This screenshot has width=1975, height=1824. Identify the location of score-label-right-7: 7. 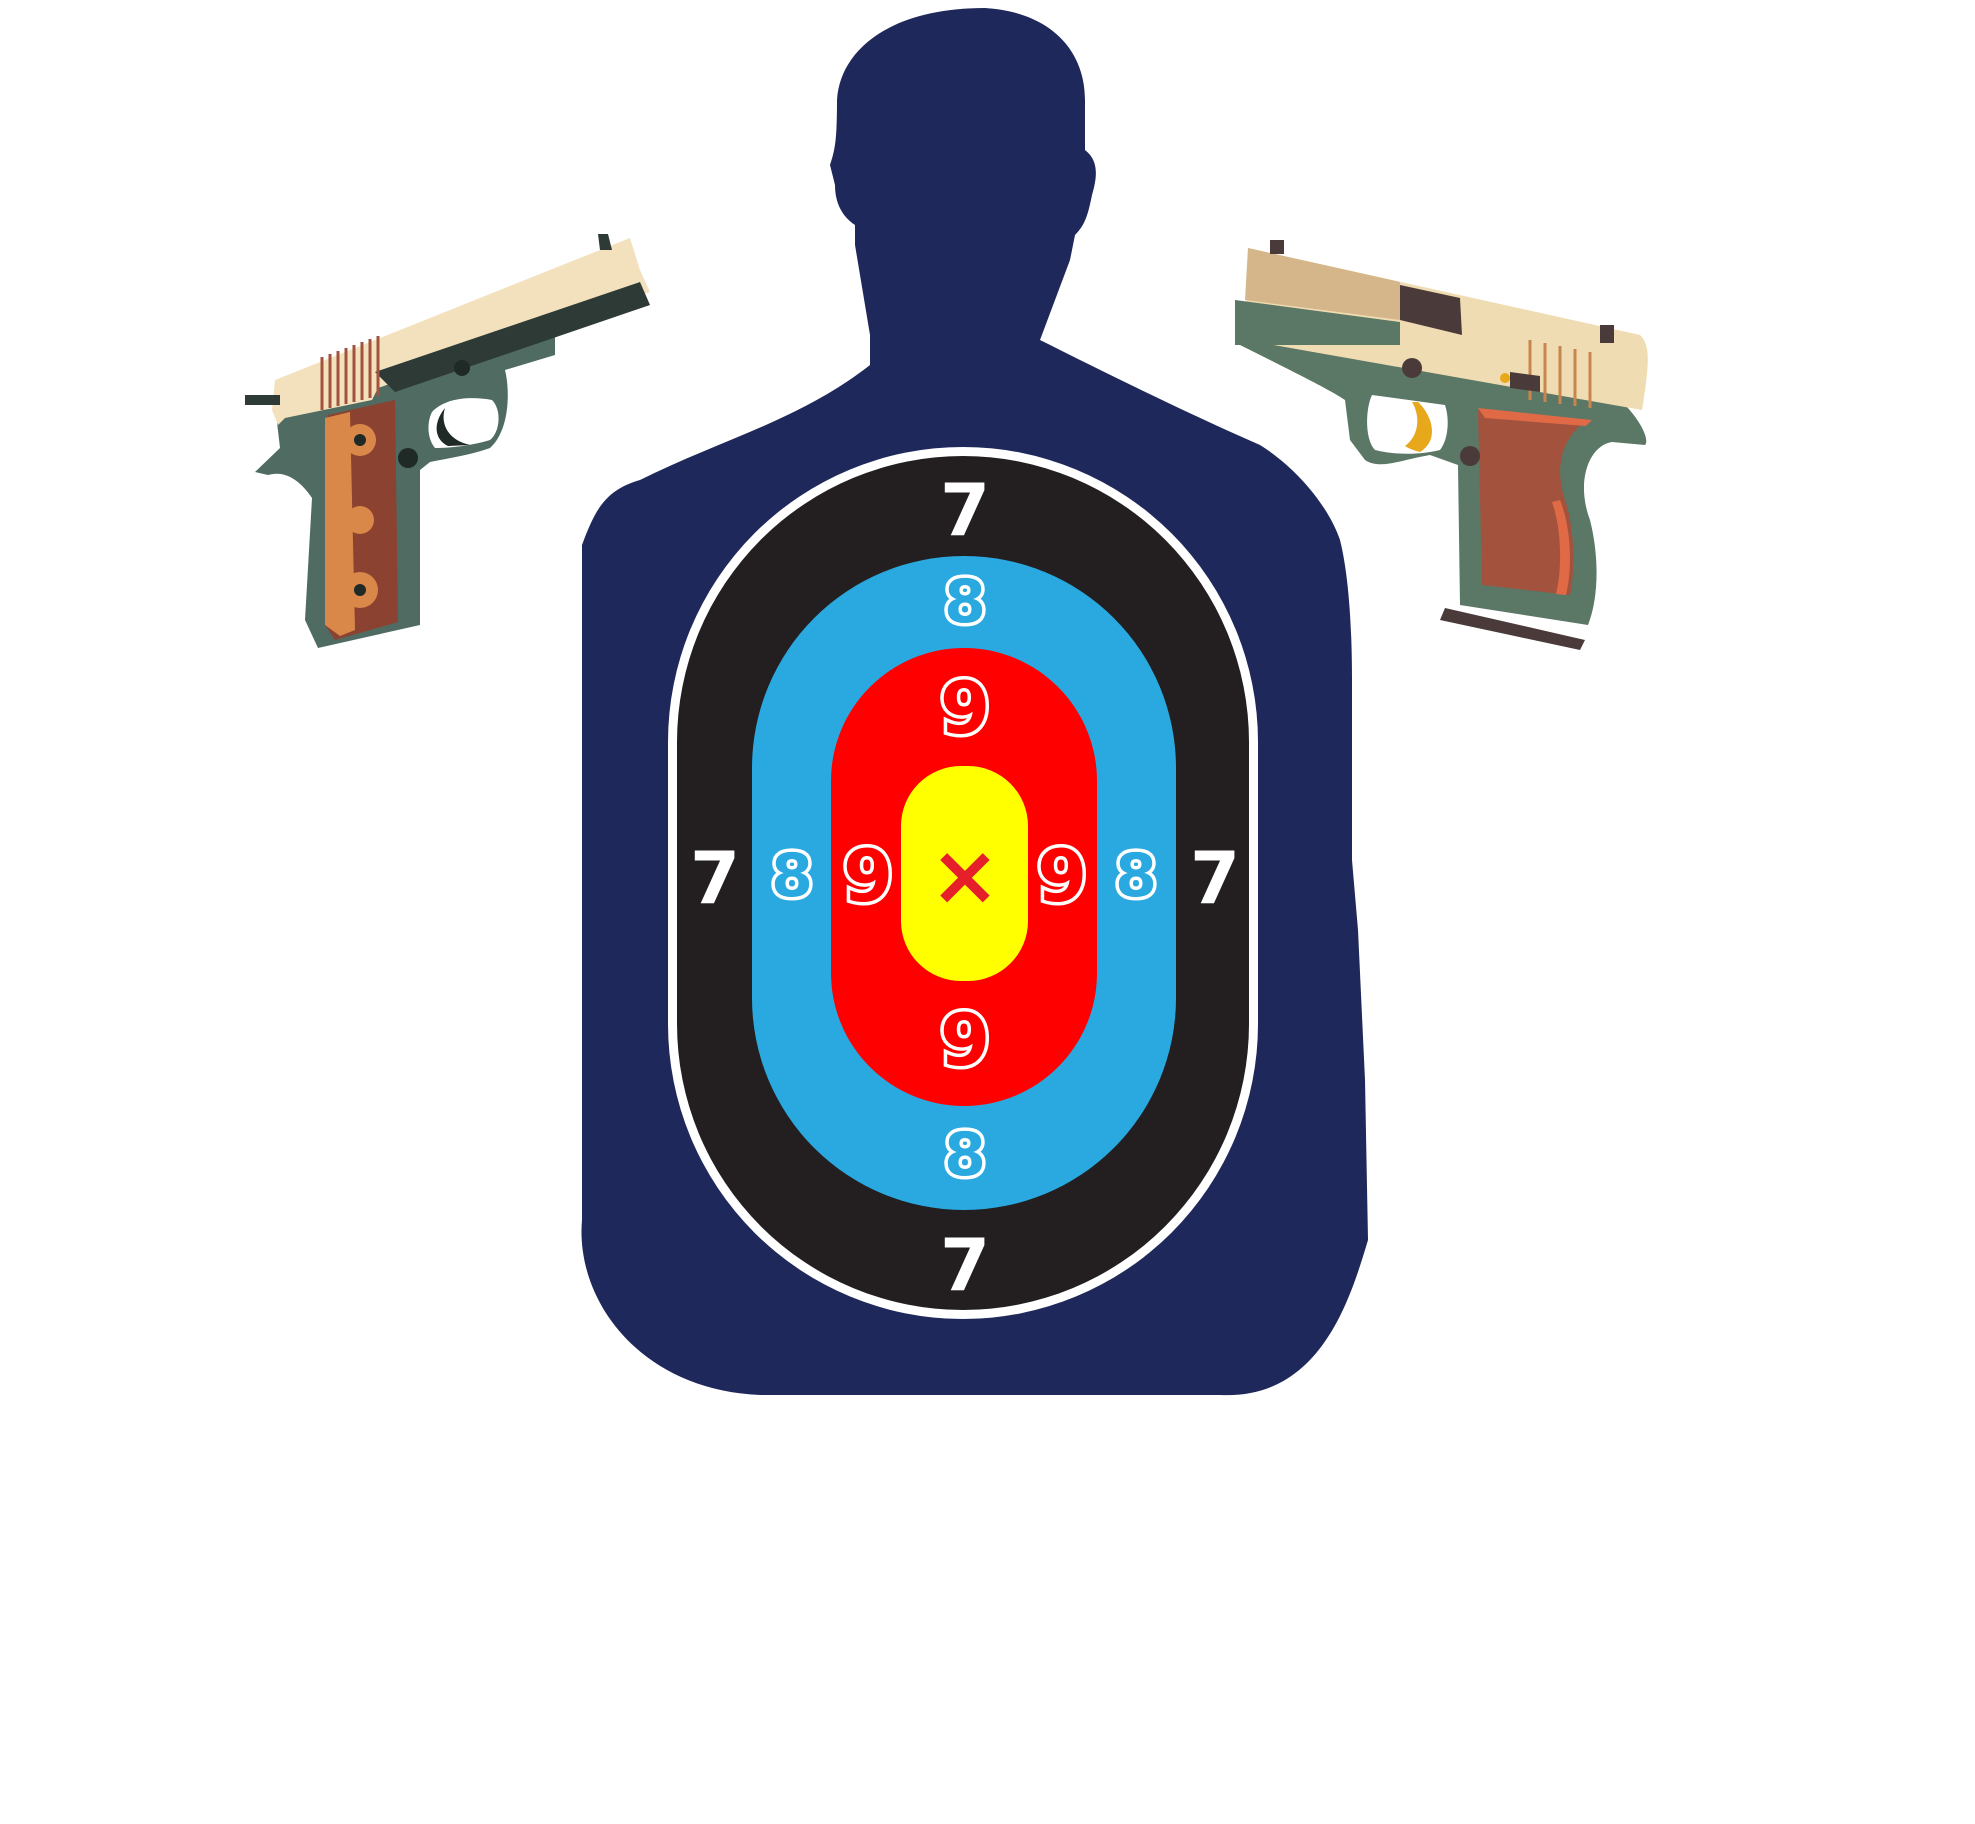
(1215, 878).